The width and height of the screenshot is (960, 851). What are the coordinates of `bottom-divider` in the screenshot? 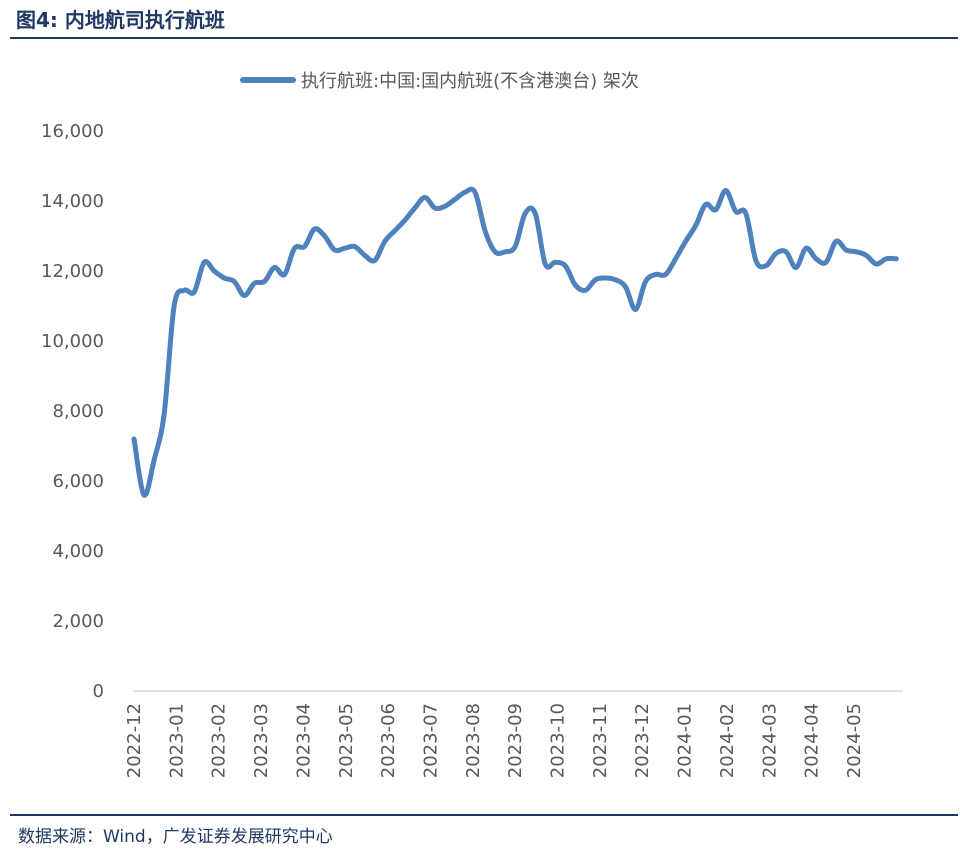 It's located at (484, 815).